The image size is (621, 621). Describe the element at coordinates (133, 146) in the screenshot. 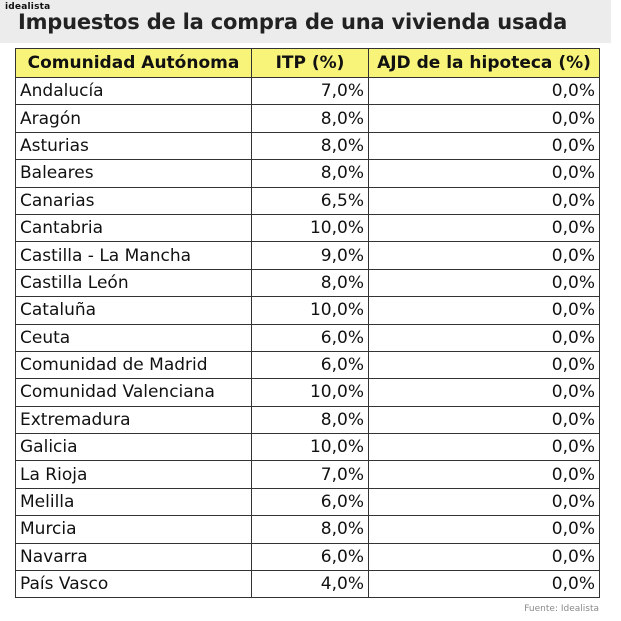

I see `cell-region: Asturias` at that location.